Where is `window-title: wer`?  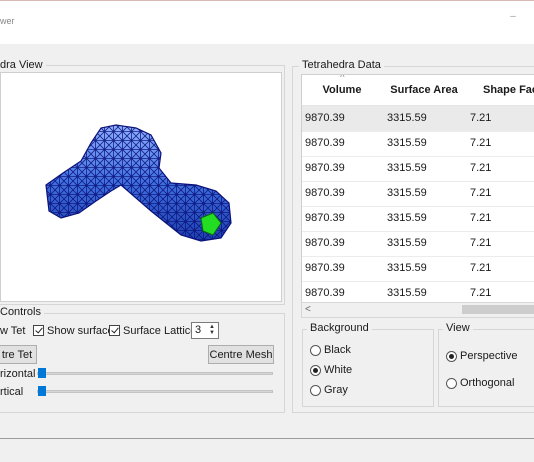 window-title: wer is located at coordinates (7, 21).